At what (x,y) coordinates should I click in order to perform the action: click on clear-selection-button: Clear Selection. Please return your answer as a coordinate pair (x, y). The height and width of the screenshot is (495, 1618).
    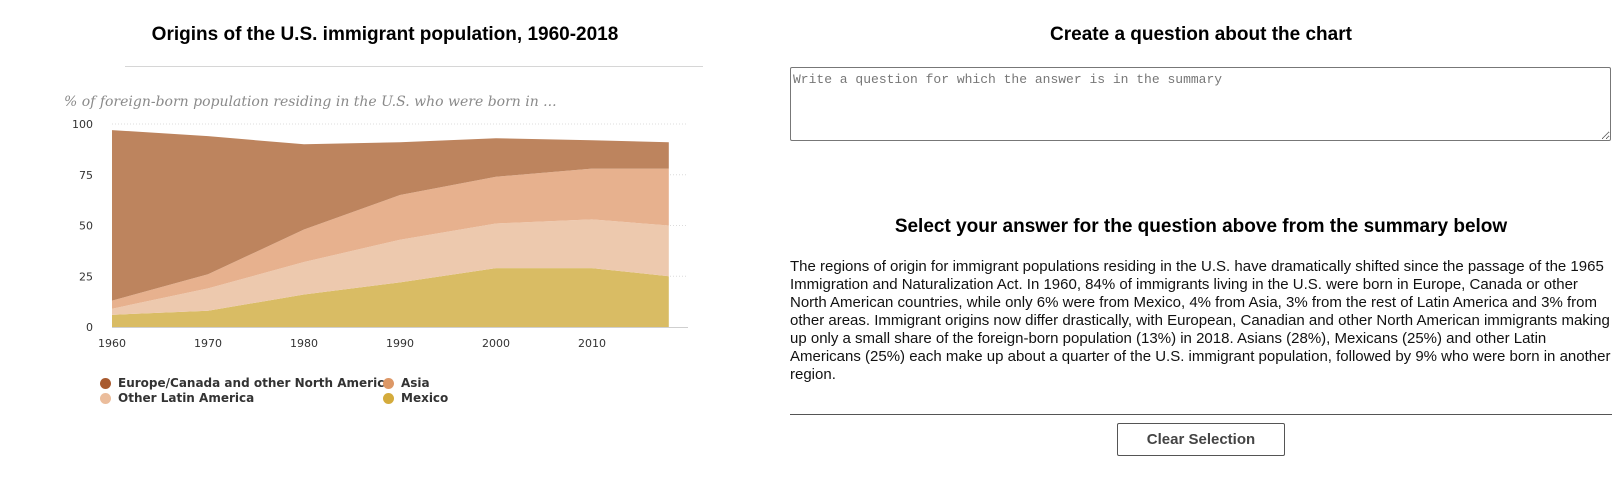
    Looking at the image, I should click on (1201, 439).